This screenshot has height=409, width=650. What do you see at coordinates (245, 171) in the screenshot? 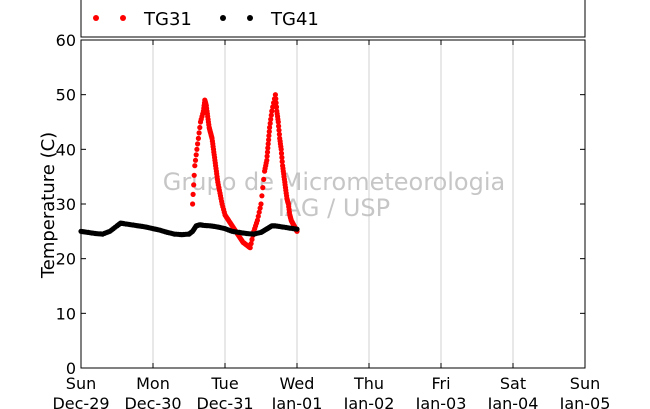
I see `series-tg31-points` at bounding box center [245, 171].